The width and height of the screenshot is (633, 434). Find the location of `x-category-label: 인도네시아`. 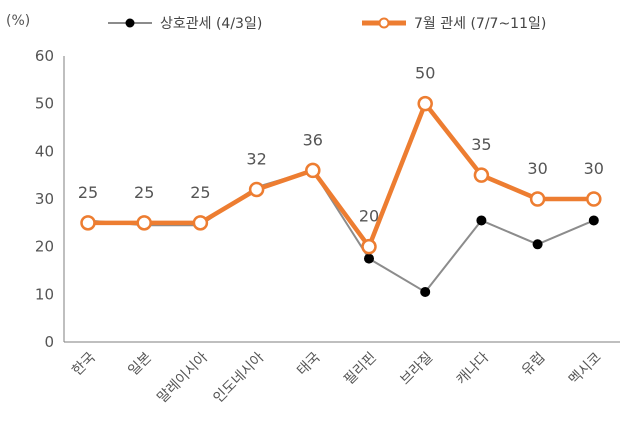

x-category-label: 인도네시아 is located at coordinates (239, 377).